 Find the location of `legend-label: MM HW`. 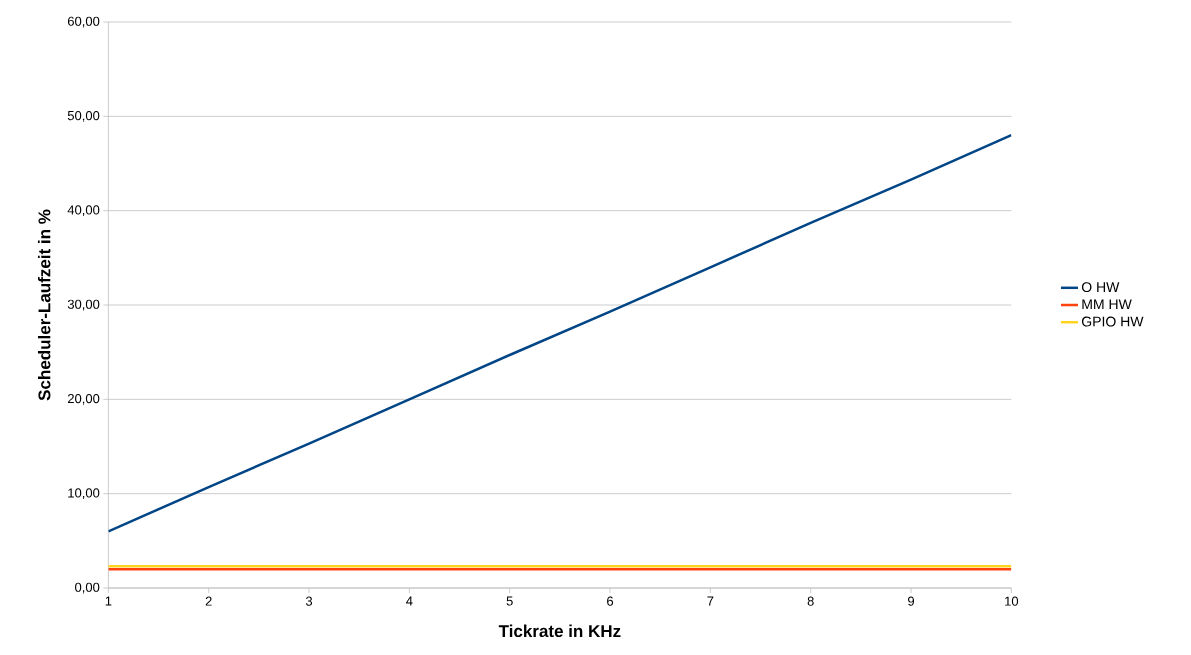

legend-label: MM HW is located at coordinates (1107, 304).